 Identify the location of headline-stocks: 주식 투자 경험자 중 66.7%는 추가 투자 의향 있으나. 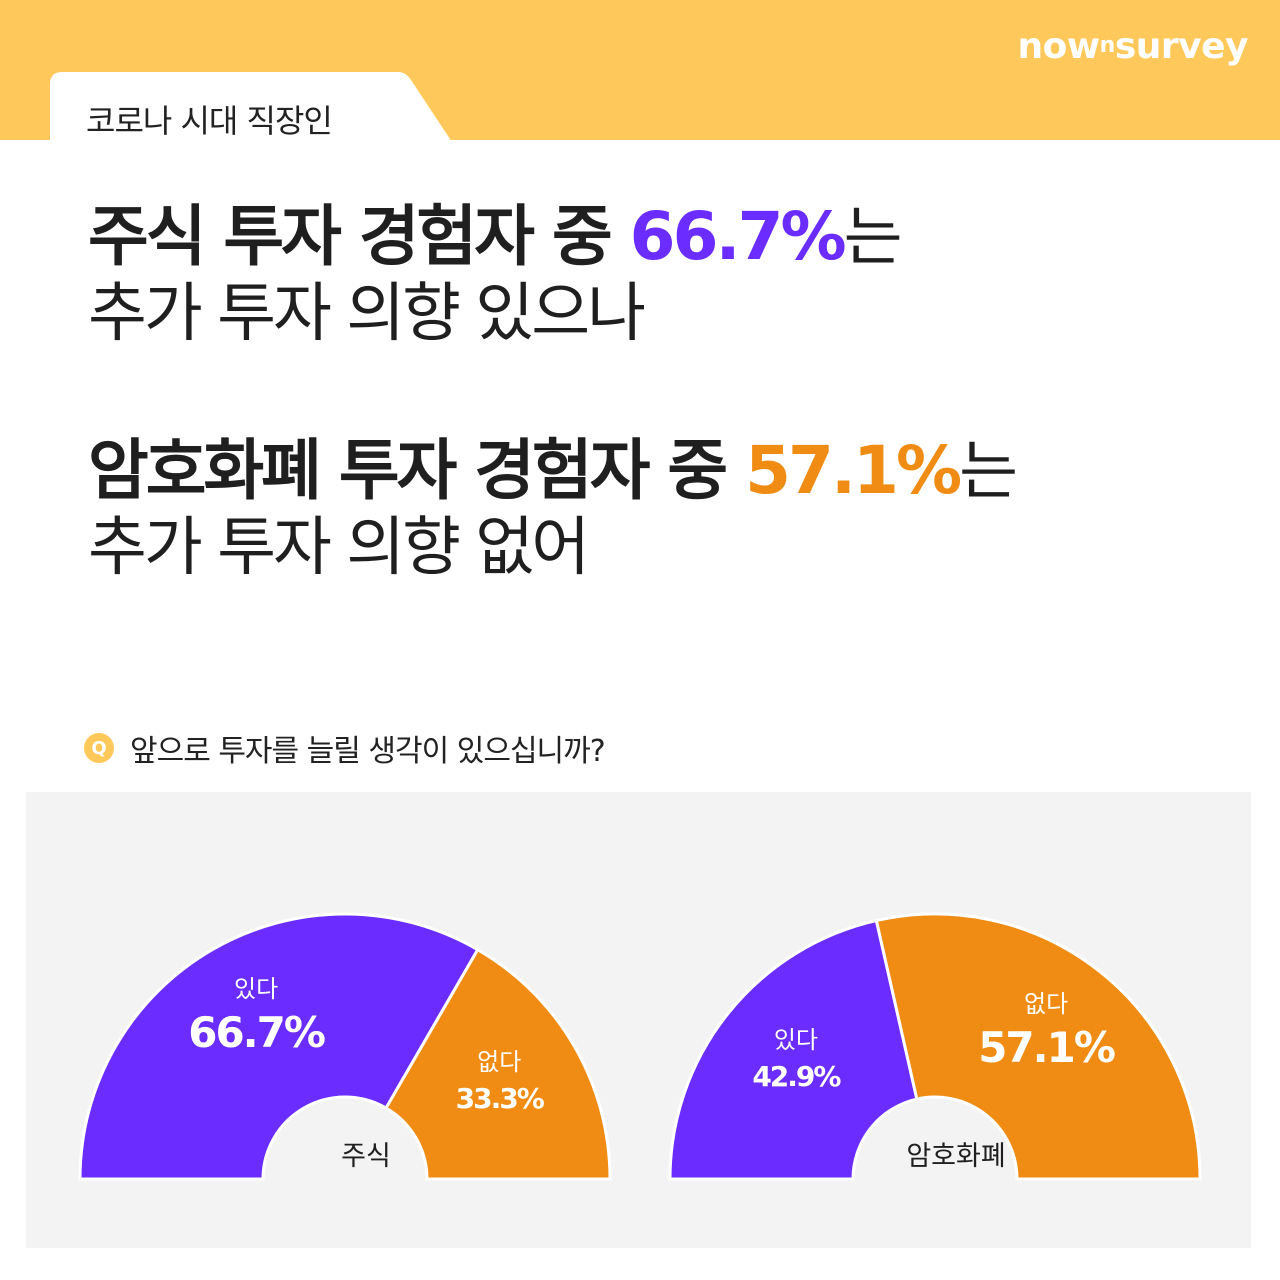
(495, 275).